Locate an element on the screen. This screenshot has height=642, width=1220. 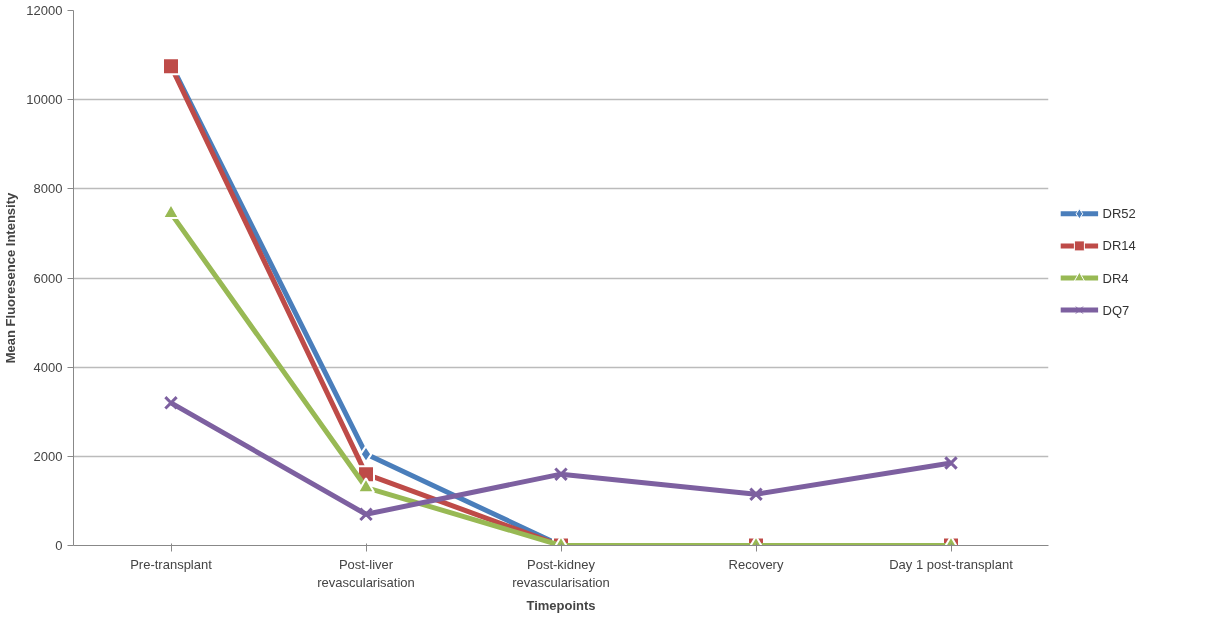
legend-label: DQ7 is located at coordinates (1116, 310).